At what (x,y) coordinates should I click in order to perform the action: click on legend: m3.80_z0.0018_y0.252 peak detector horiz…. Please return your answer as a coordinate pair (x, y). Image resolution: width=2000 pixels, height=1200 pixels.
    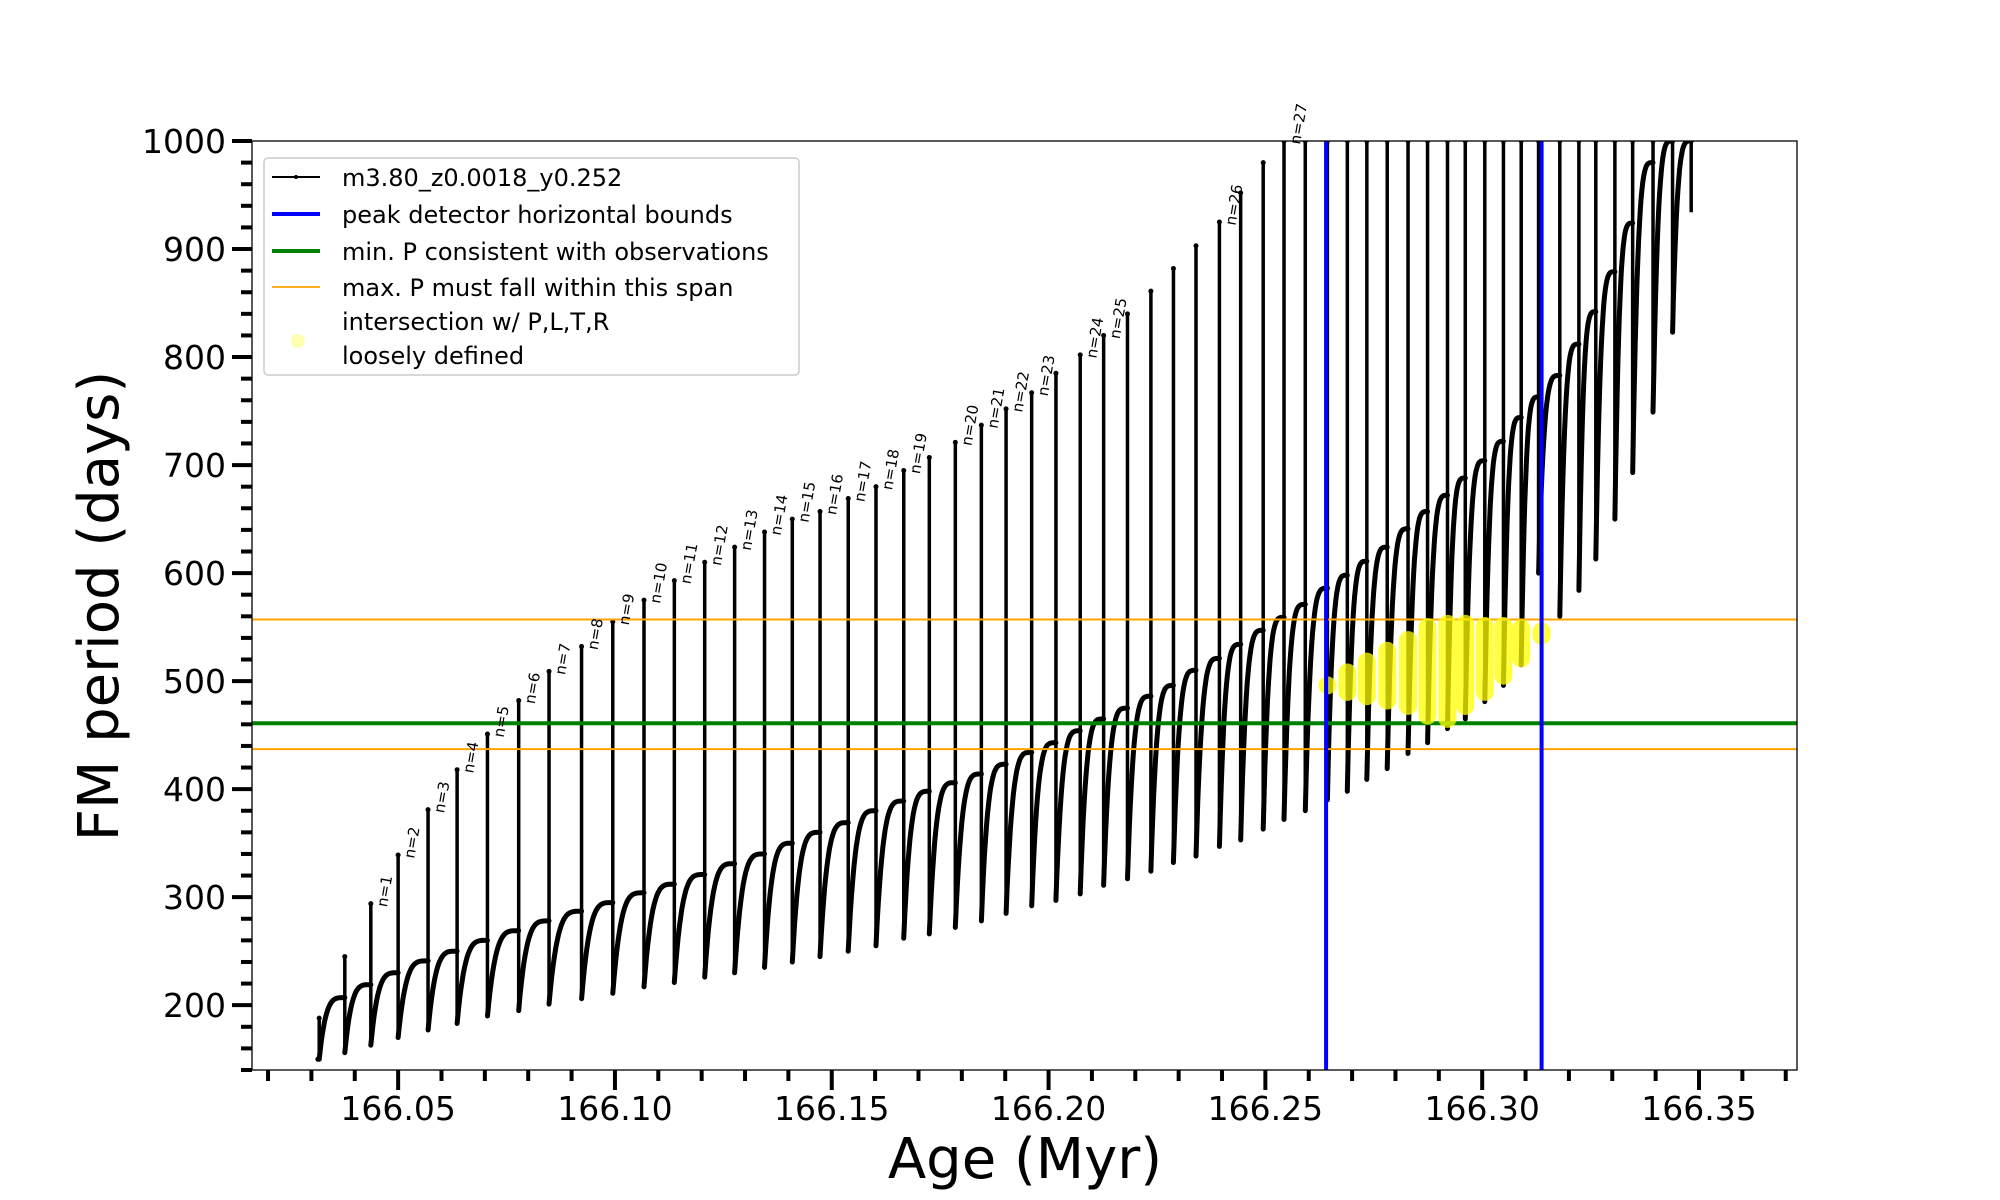
    Looking at the image, I should click on (531, 266).